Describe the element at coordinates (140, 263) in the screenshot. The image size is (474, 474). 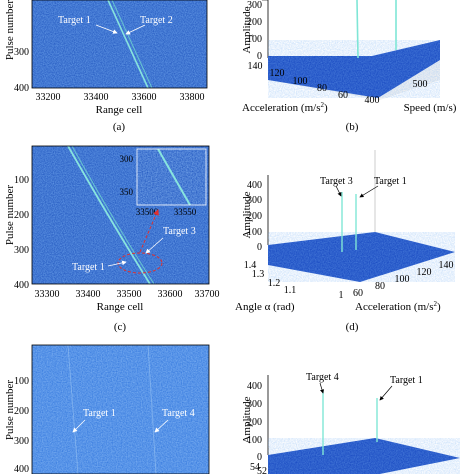
I see `panel-c-highlight-ellipse` at that location.